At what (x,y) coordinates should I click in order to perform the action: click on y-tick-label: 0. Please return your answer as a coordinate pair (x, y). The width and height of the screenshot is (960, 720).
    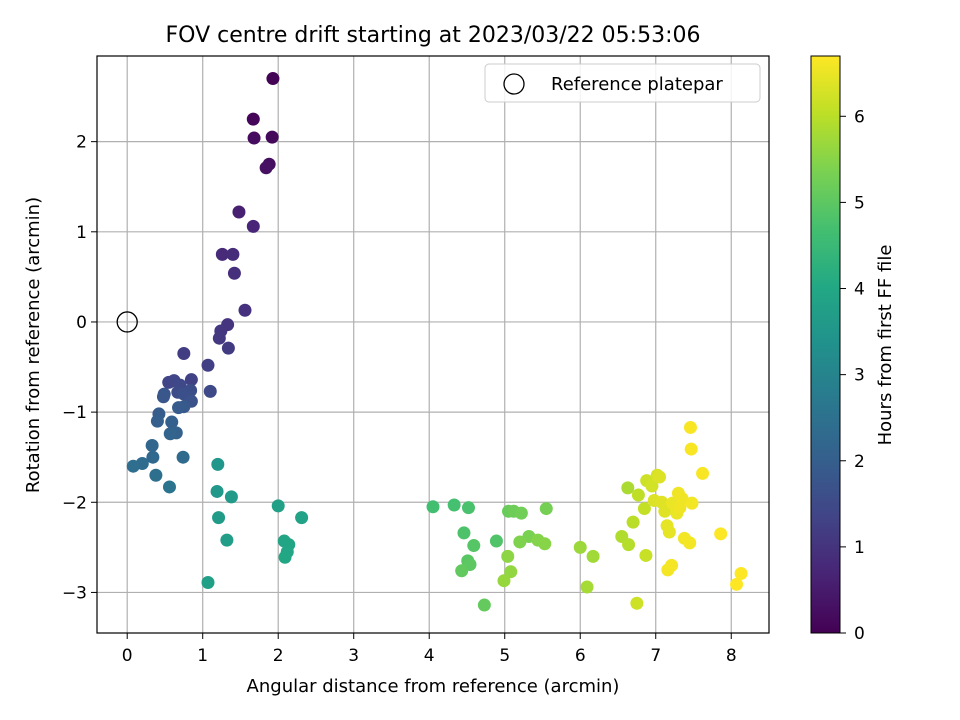
    Looking at the image, I should click on (81, 323).